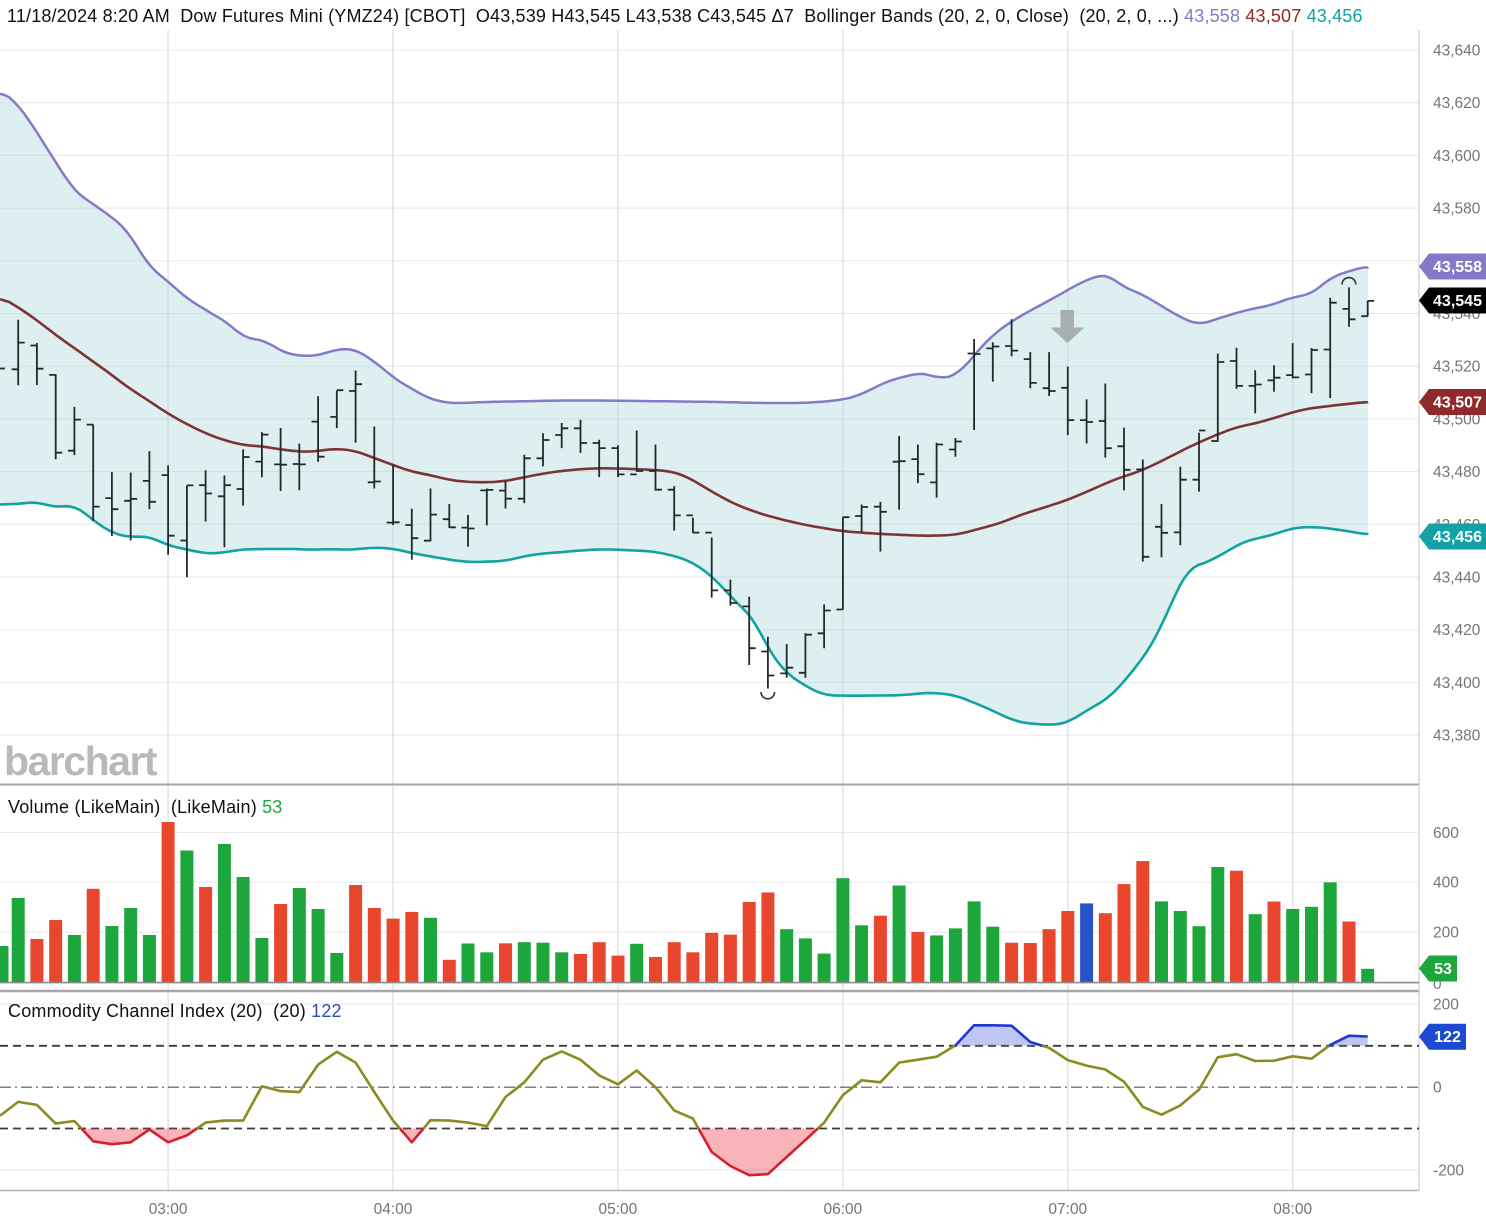 Image resolution: width=1486 pixels, height=1231 pixels. What do you see at coordinates (1448, 1170) in the screenshot?
I see `svg-text: -200` at bounding box center [1448, 1170].